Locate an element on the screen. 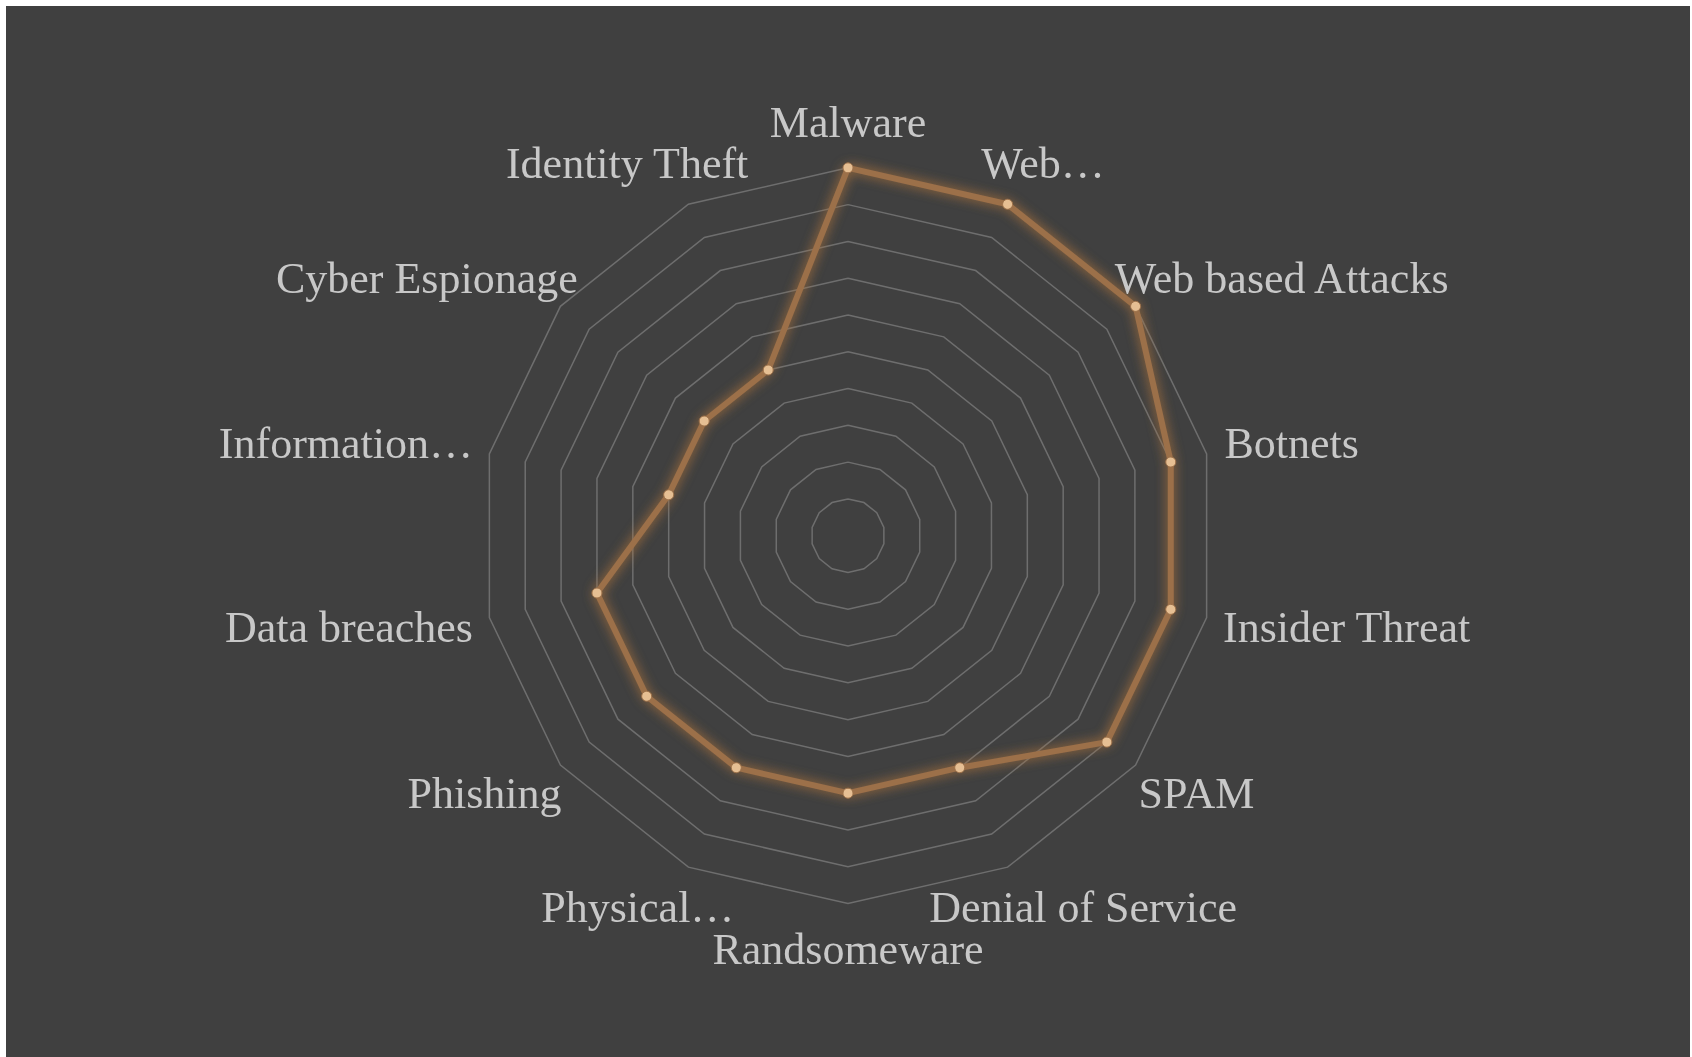 This screenshot has width=1692, height=1057. spoke-label: Malware is located at coordinates (848, 122).